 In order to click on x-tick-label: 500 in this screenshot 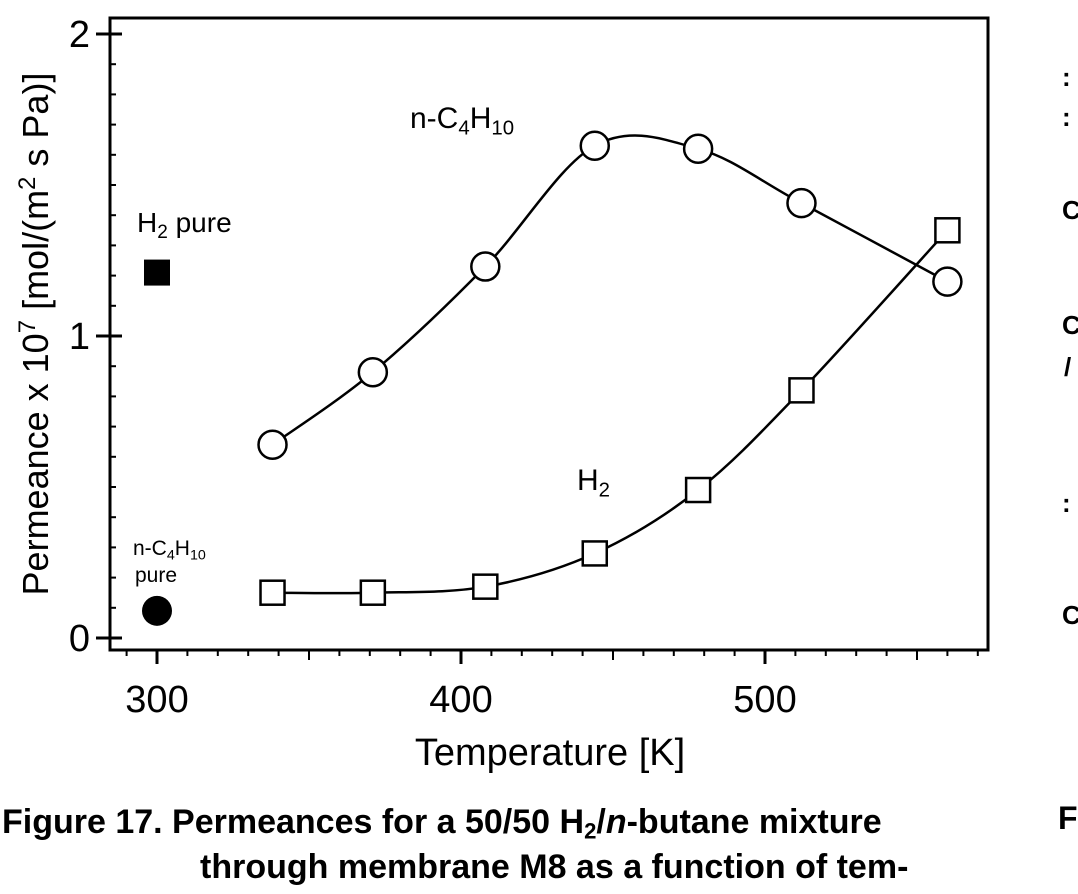, I will do `click(764, 700)`.